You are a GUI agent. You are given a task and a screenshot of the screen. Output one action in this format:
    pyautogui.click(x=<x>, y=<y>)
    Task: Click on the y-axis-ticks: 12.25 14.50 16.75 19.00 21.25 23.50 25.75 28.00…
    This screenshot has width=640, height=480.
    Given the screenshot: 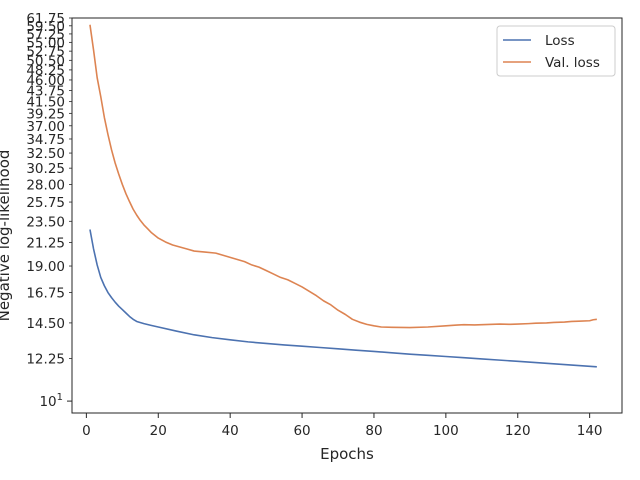 What is the action you would take?
    pyautogui.click(x=49, y=210)
    